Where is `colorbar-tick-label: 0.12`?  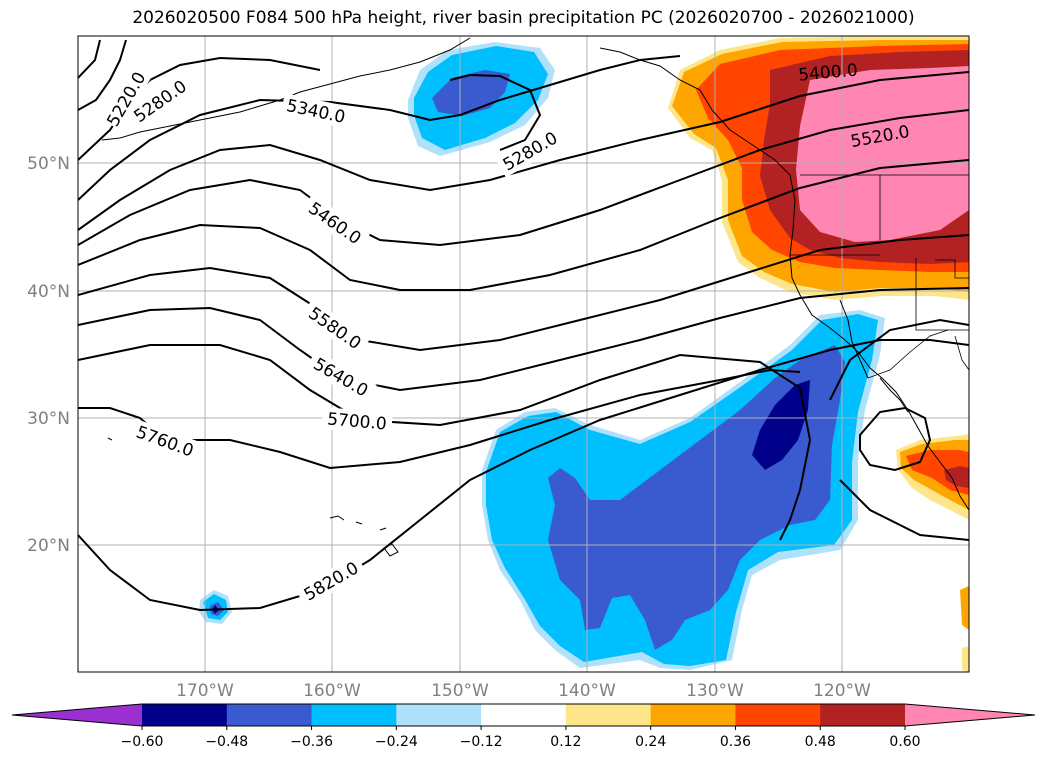 colorbar-tick-label: 0.12 is located at coordinates (565, 742).